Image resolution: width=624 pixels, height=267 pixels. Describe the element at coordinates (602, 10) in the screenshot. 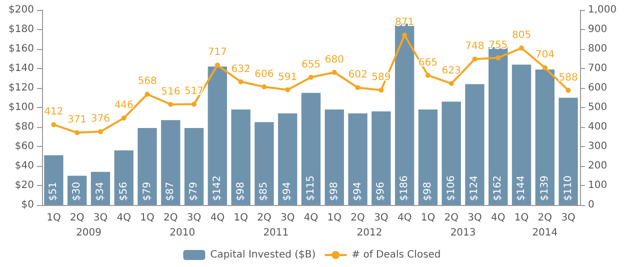

I see `y2-tick-label: 1,000` at that location.